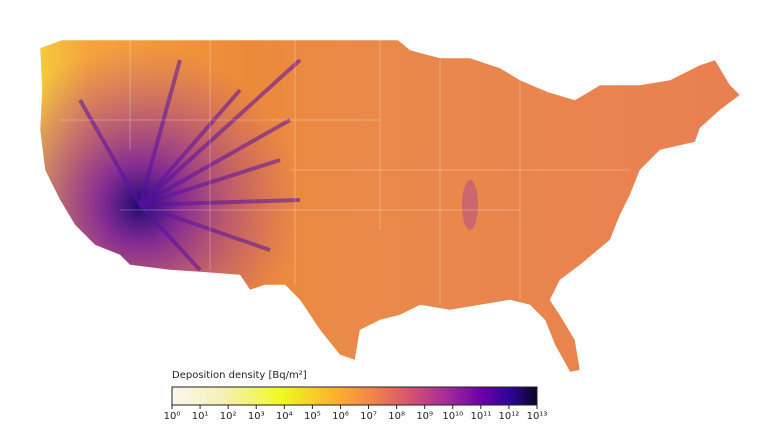 This screenshot has width=768, height=443. What do you see at coordinates (256, 416) in the screenshot?
I see `colorbar-tick-label: 10³` at bounding box center [256, 416].